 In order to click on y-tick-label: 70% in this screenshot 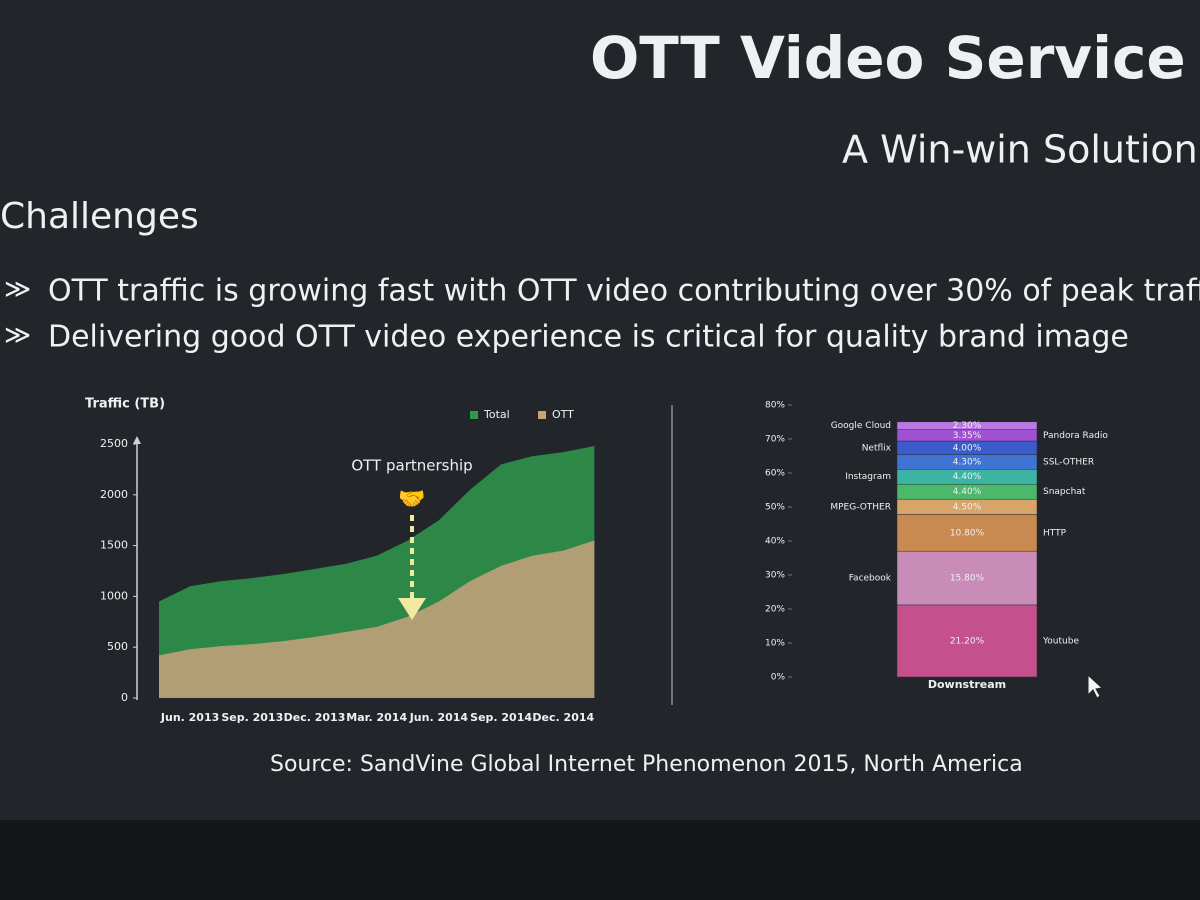, I will do `click(775, 440)`.